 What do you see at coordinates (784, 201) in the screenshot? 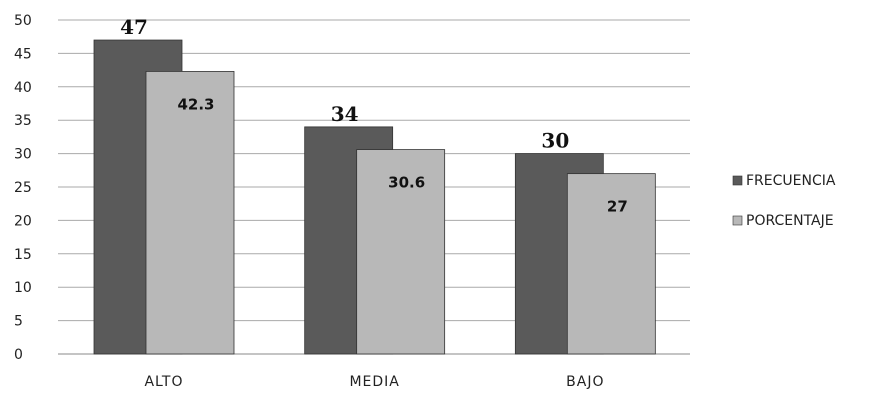
I see `legend: FRECUENCIA PORCENTAJE` at bounding box center [784, 201].